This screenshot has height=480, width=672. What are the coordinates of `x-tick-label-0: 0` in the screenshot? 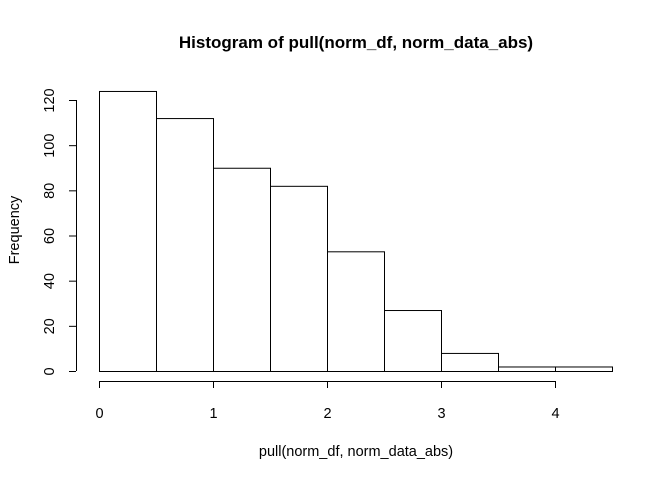 It's located at (99, 414).